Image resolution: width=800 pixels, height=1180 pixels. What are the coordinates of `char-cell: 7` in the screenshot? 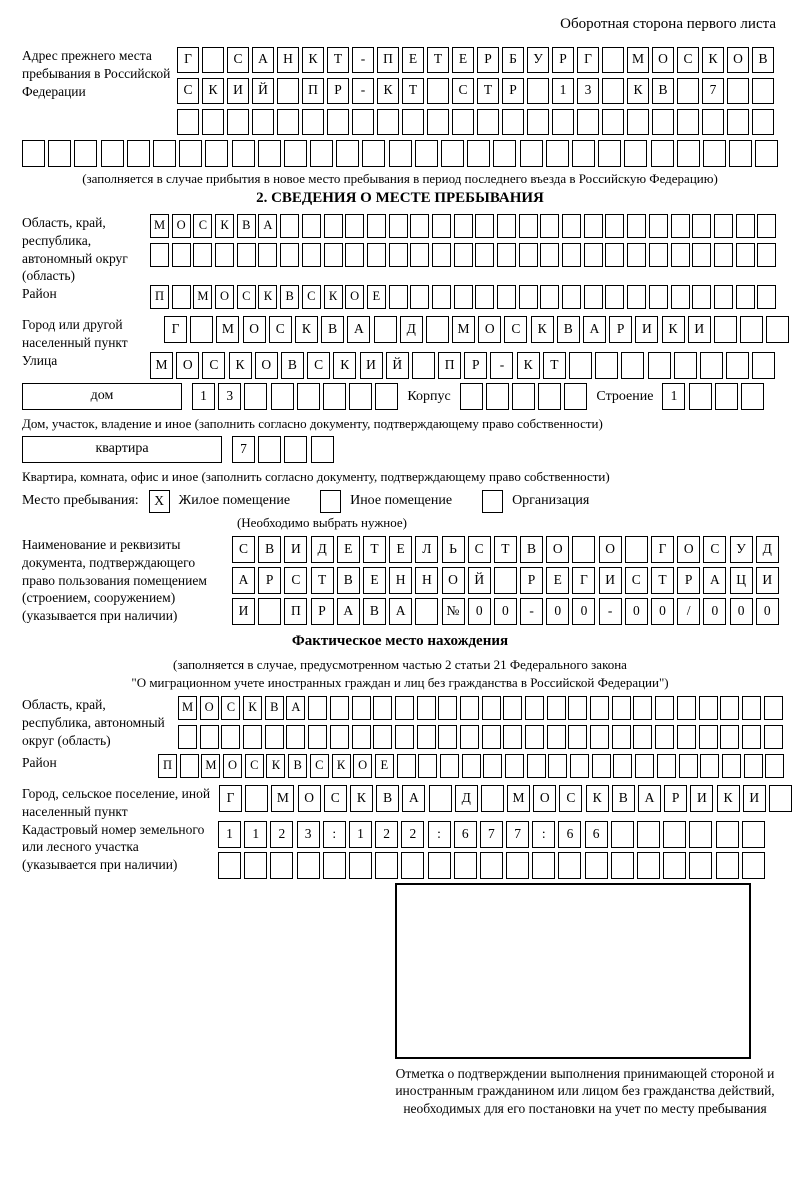 It's located at (713, 91).